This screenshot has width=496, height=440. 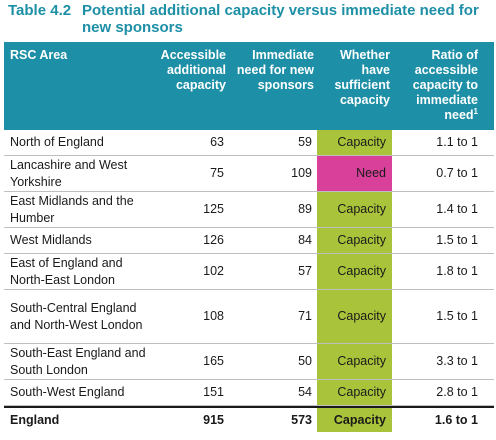 What do you see at coordinates (305, 209) in the screenshot?
I see `cell-immediate-need: 89` at bounding box center [305, 209].